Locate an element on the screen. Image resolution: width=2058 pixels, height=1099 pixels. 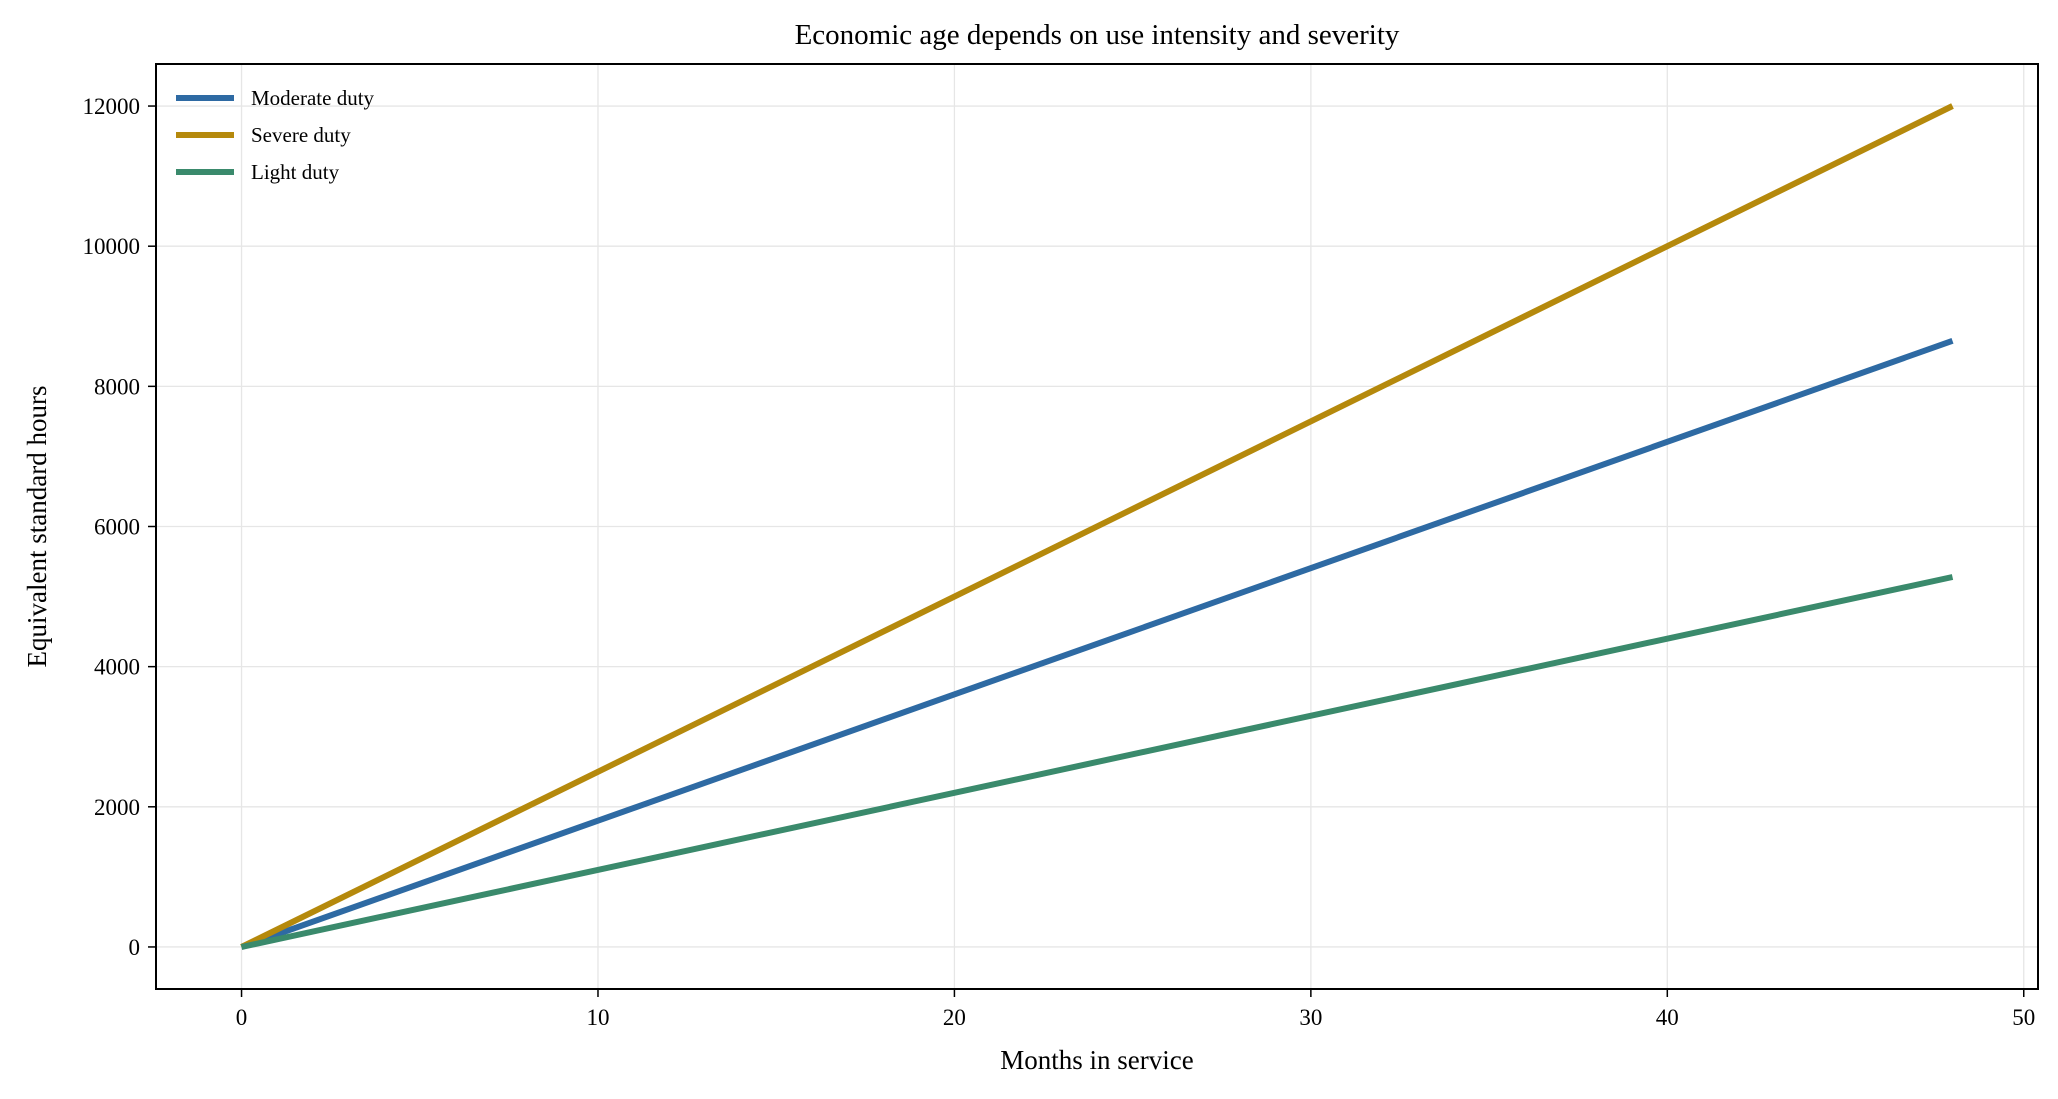
y-tick-label: 12000 is located at coordinates (112, 106).